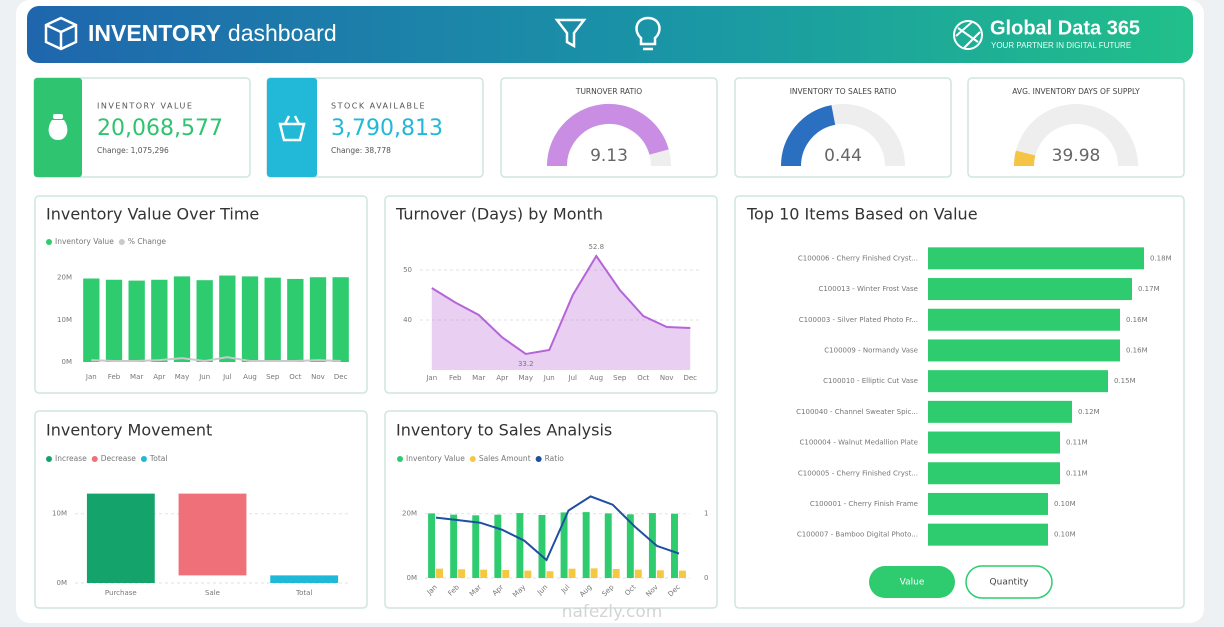 The image size is (1224, 627). Describe the element at coordinates (843, 156) in the screenshot. I see `gauge-value: 0.44` at that location.